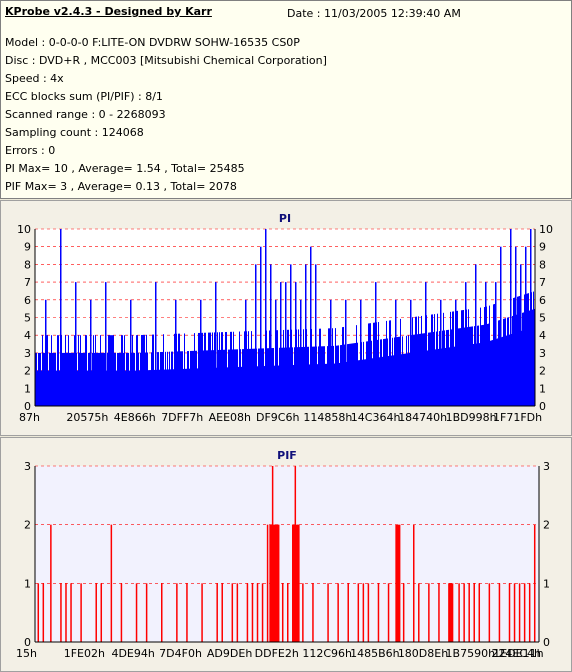 The image size is (572, 672). What do you see at coordinates (27, 353) in the screenshot?
I see `y-tick-label-left: 3` at bounding box center [27, 353].